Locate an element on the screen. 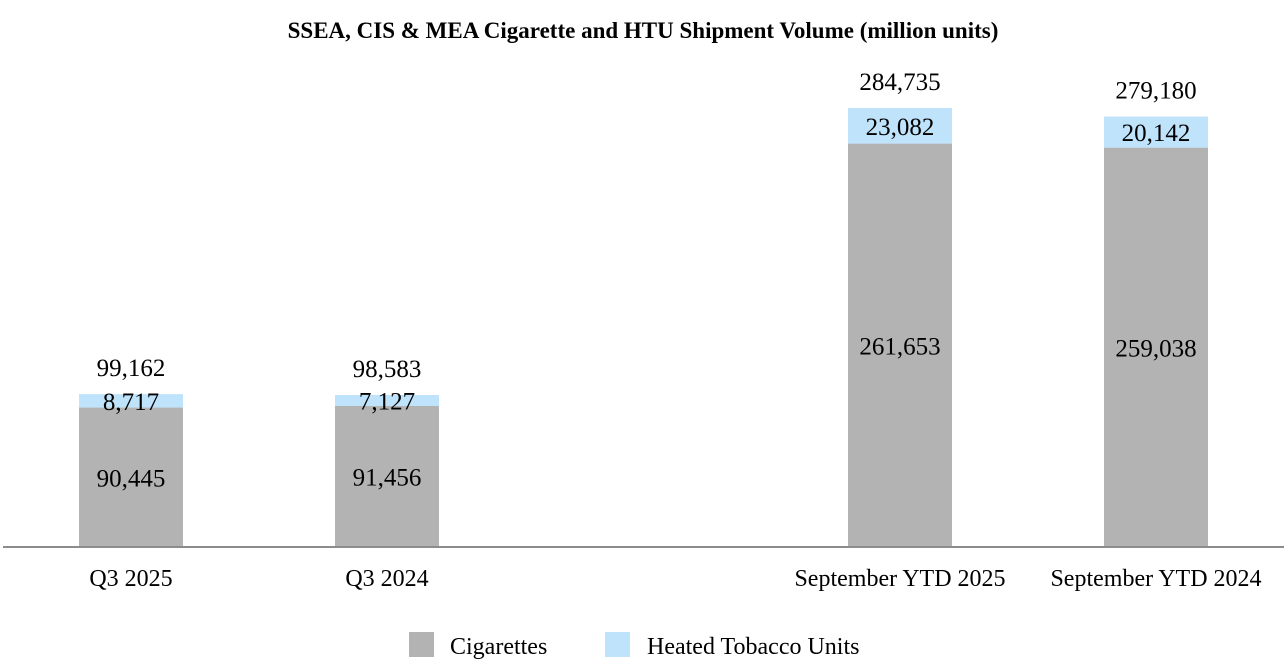 The height and width of the screenshot is (672, 1286). legend-label-heated-tobacco-units: Heated Tobacco Units is located at coordinates (753, 647).